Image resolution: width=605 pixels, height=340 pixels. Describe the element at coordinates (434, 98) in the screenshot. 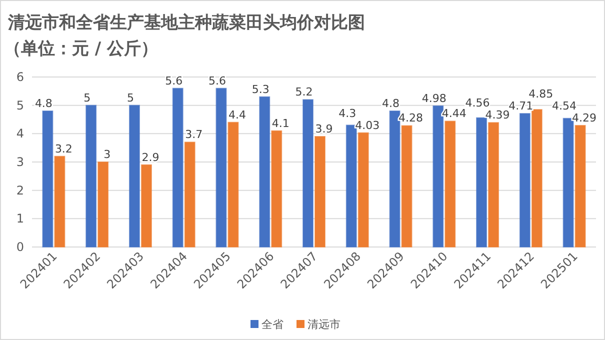

I see `data-label: 4.98` at that location.